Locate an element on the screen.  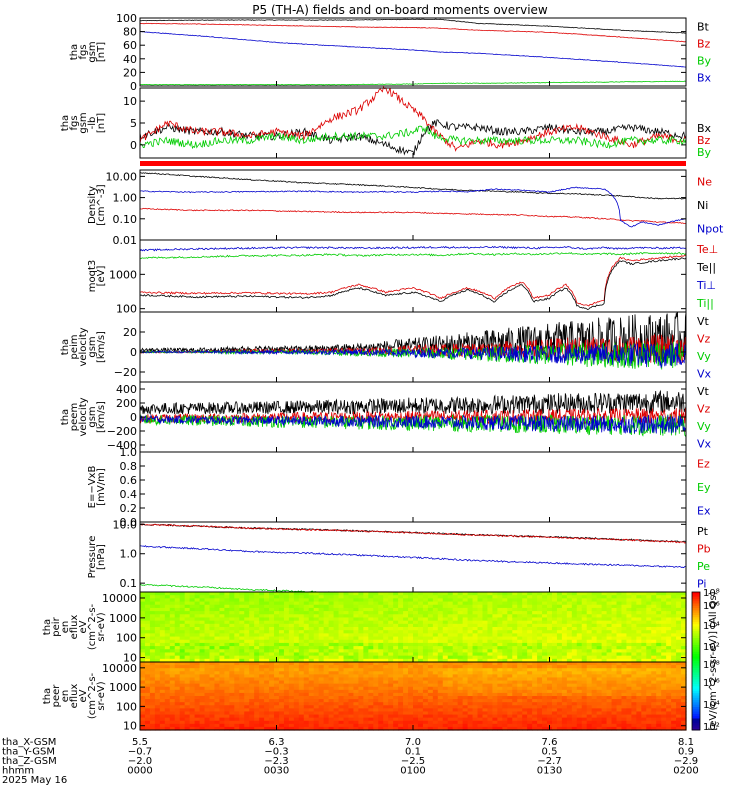
y-axis-label-line: [nT] is located at coordinates (101, 123).